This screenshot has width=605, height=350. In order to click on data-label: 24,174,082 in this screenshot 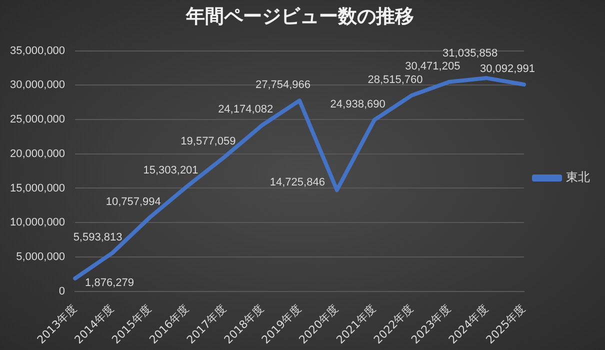, I will do `click(246, 110)`.